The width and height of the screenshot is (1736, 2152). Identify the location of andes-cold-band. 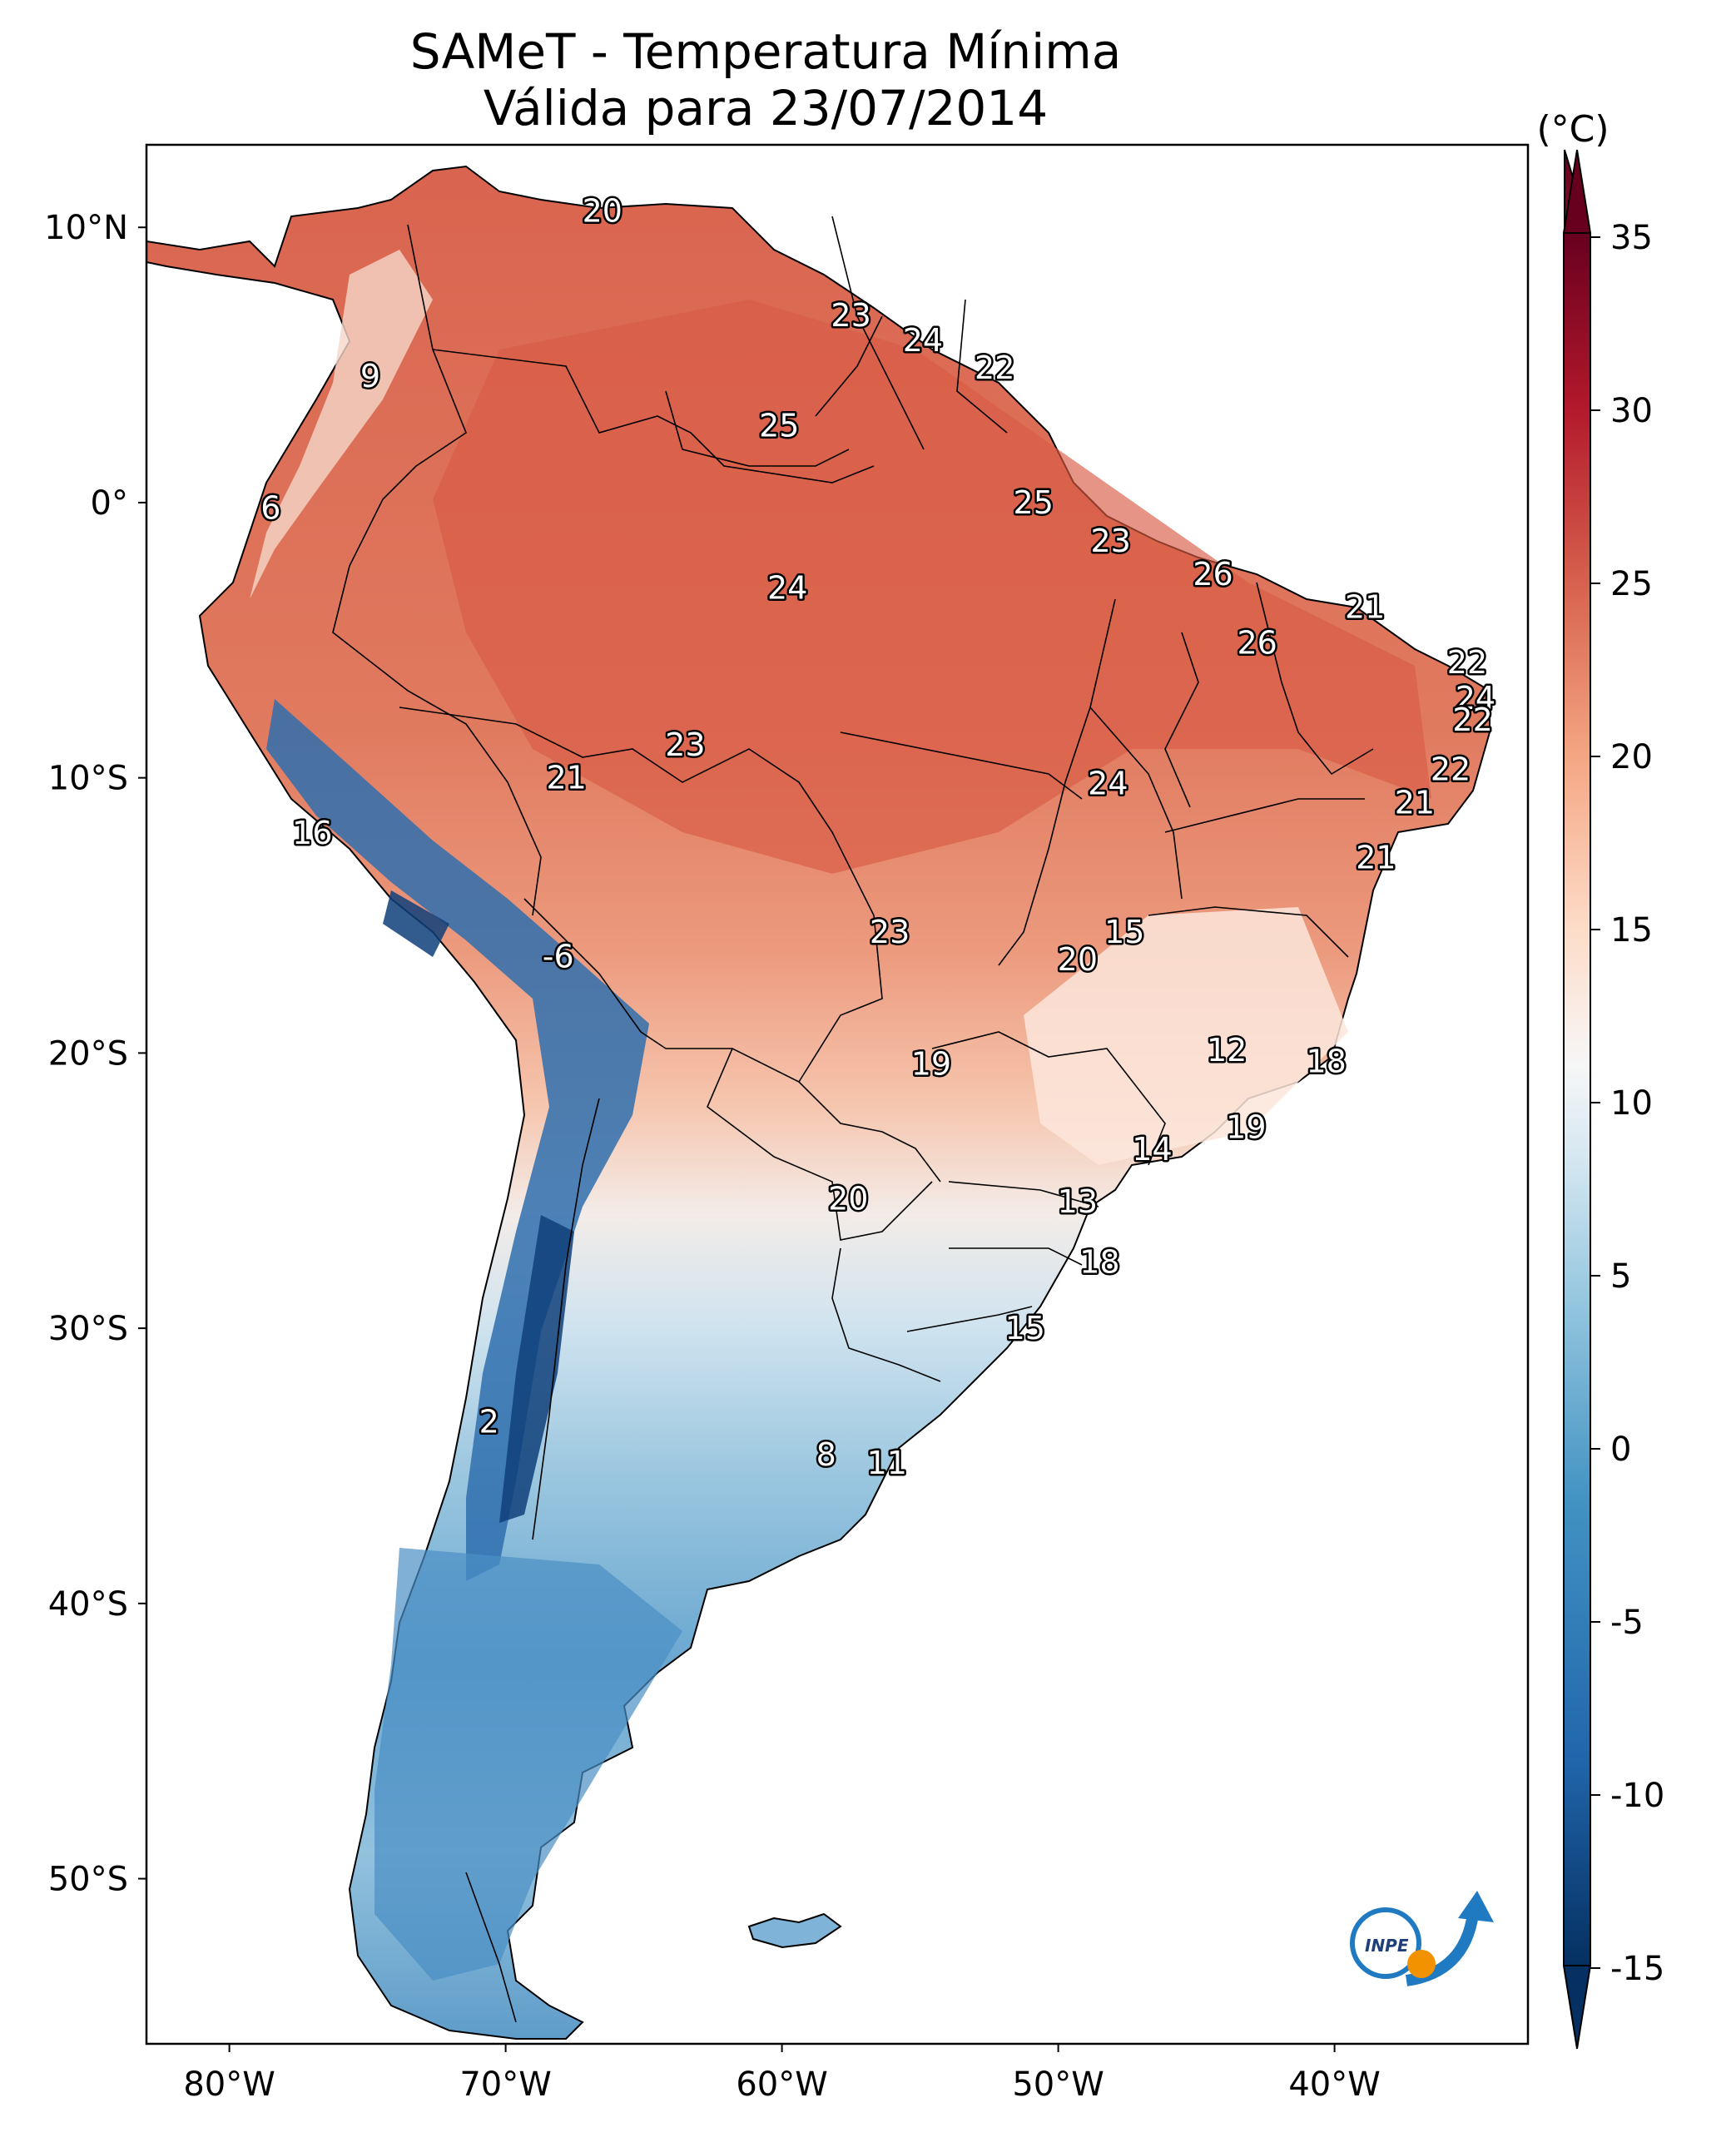
(457, 1140).